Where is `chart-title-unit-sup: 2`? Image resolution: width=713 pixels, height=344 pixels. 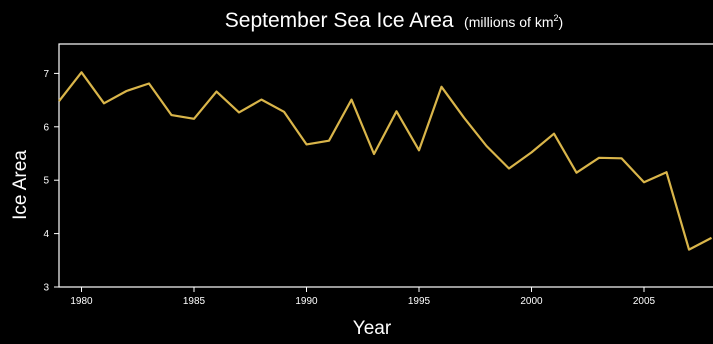
chart-title-unit-sup: 2 is located at coordinates (556, 18).